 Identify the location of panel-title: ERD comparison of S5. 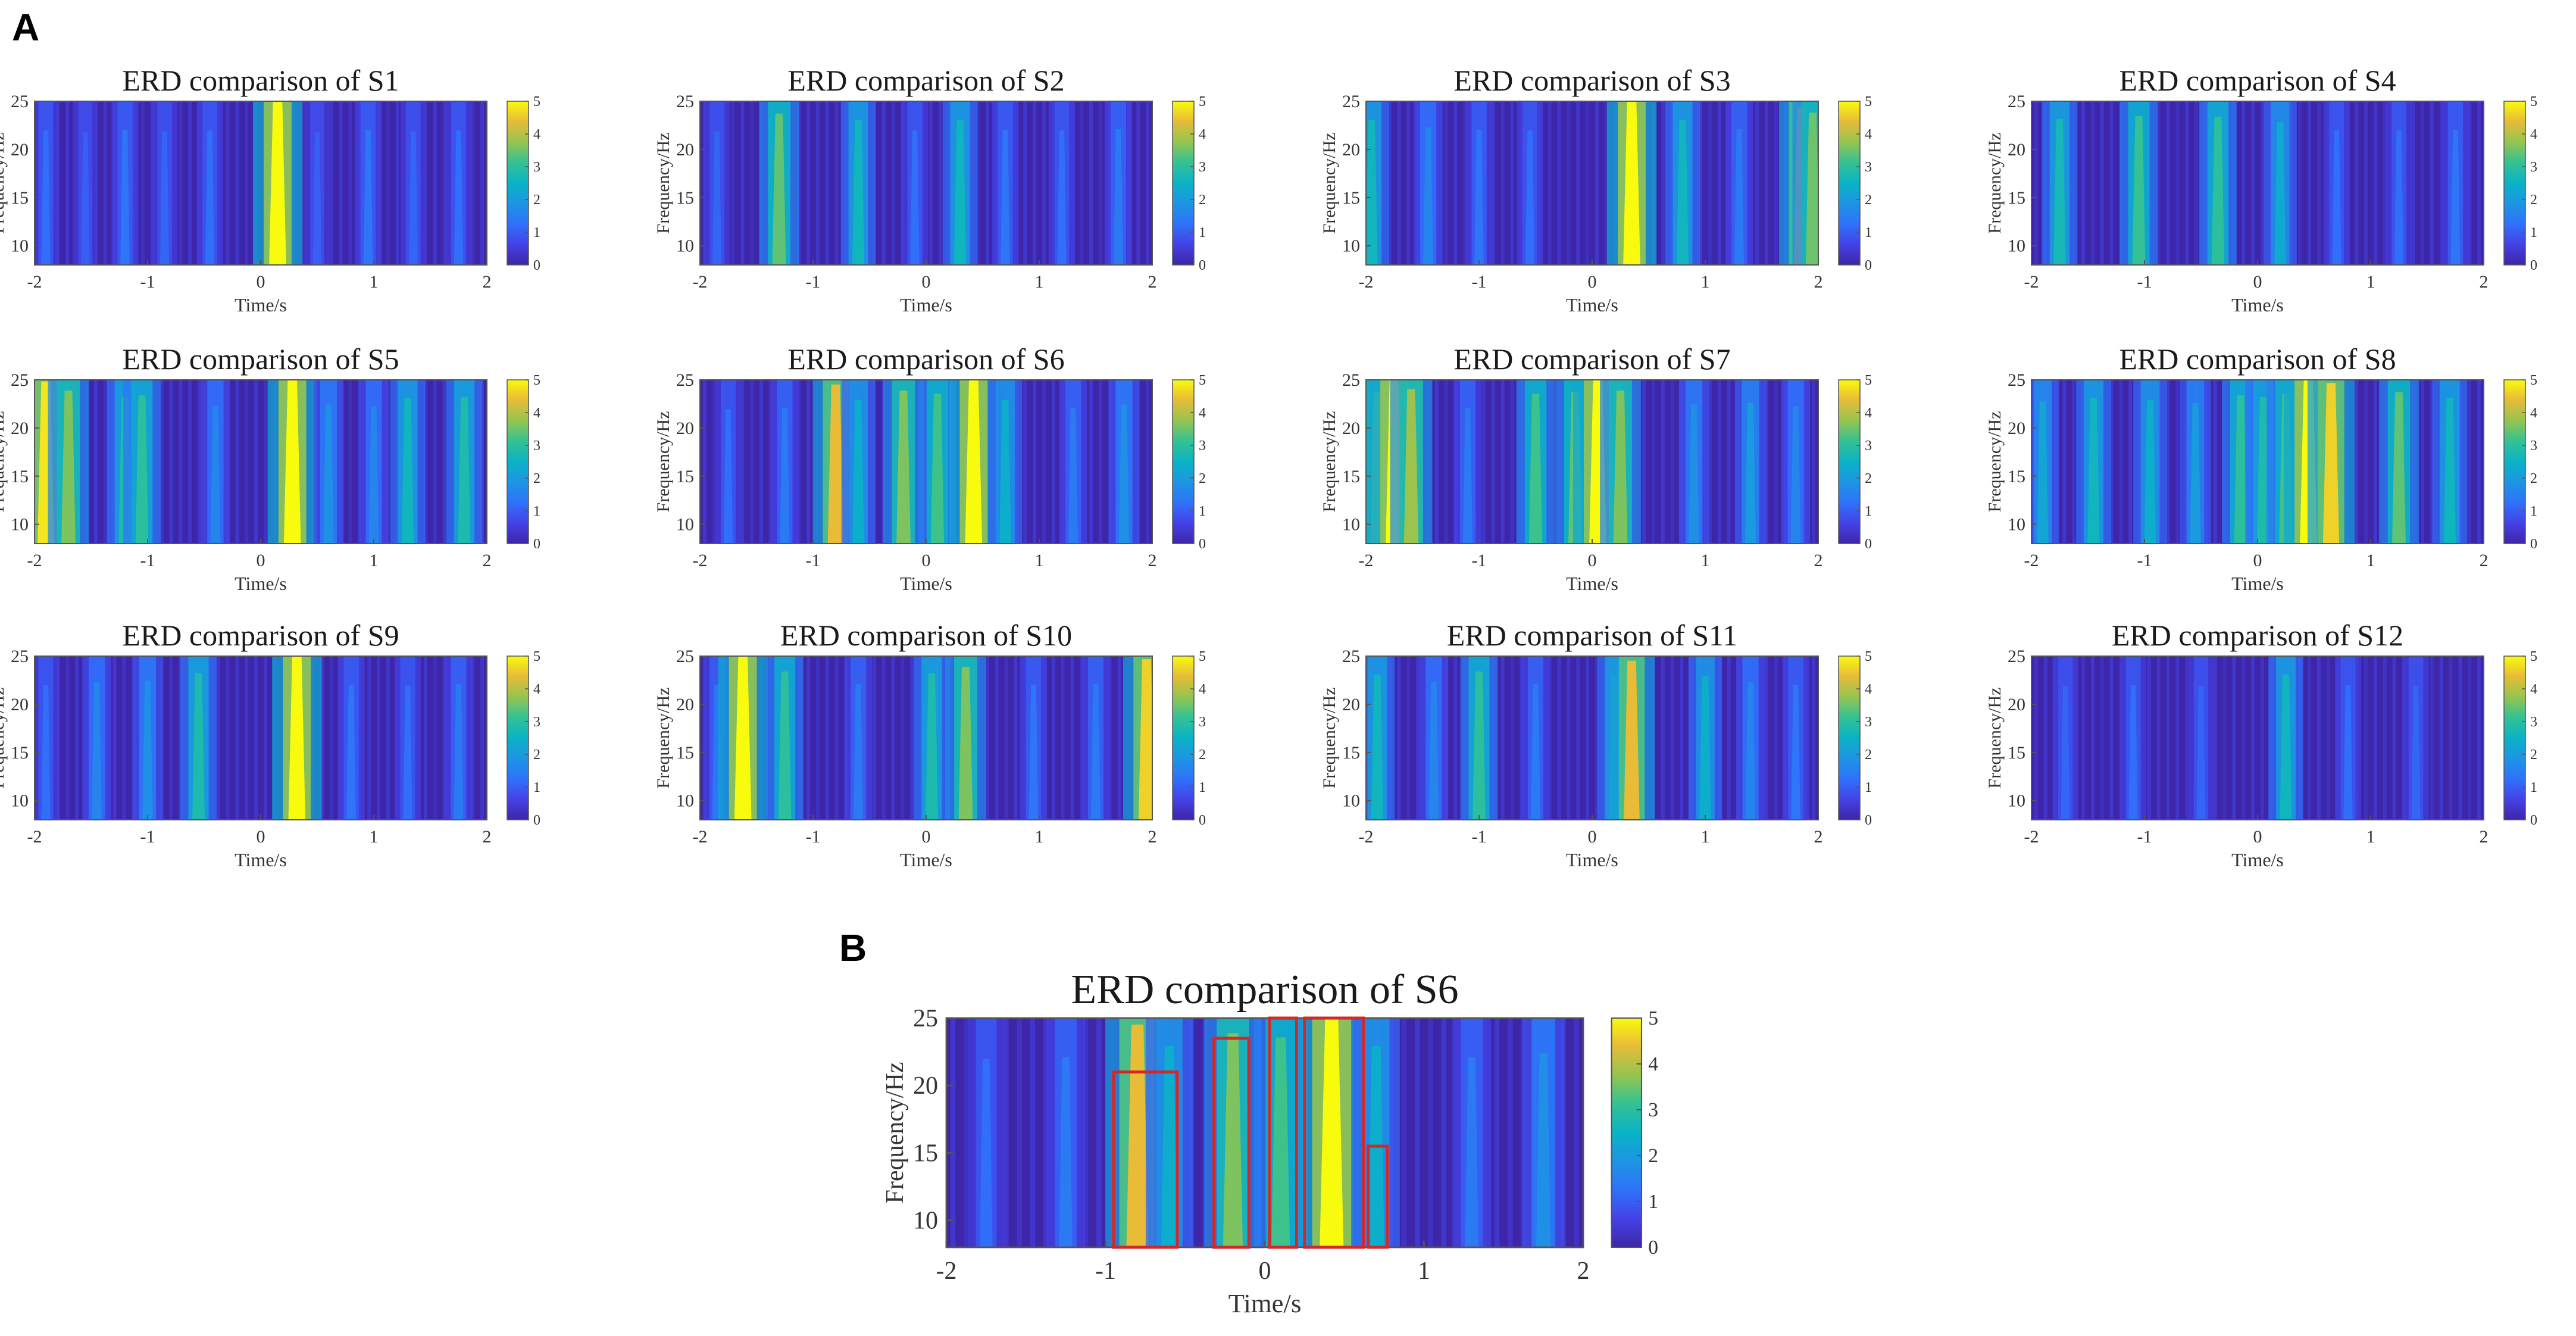
(260, 359).